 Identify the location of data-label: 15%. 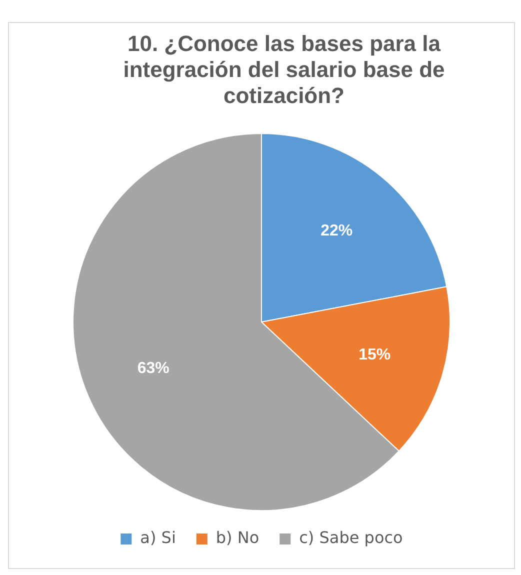
(374, 355).